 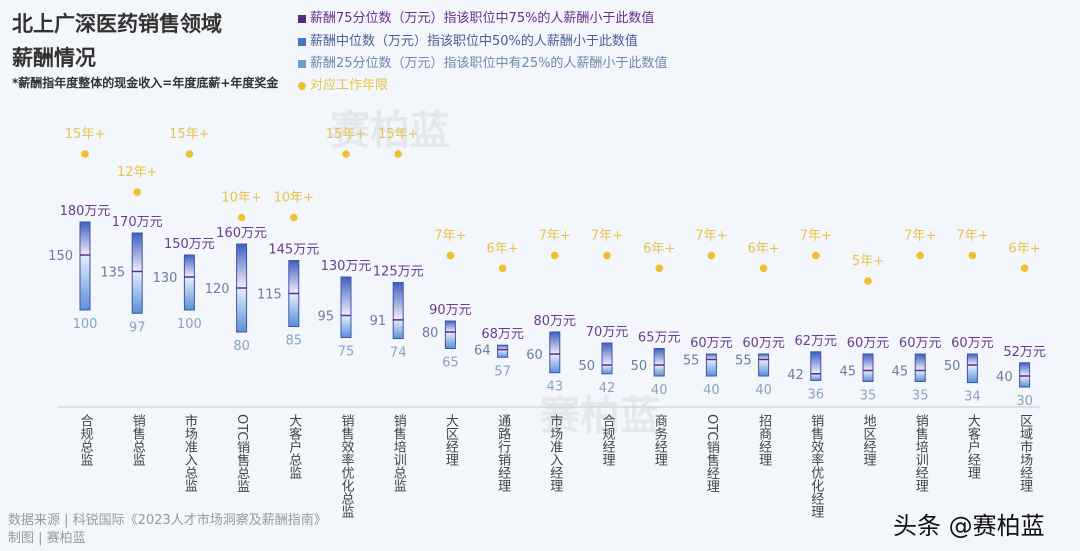 I want to click on x-tick-label: 销售效率优化经理, so click(x=816, y=466).